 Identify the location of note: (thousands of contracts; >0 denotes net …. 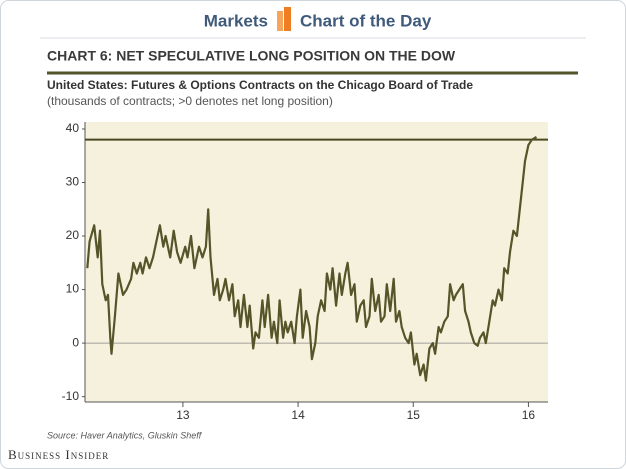
(190, 101).